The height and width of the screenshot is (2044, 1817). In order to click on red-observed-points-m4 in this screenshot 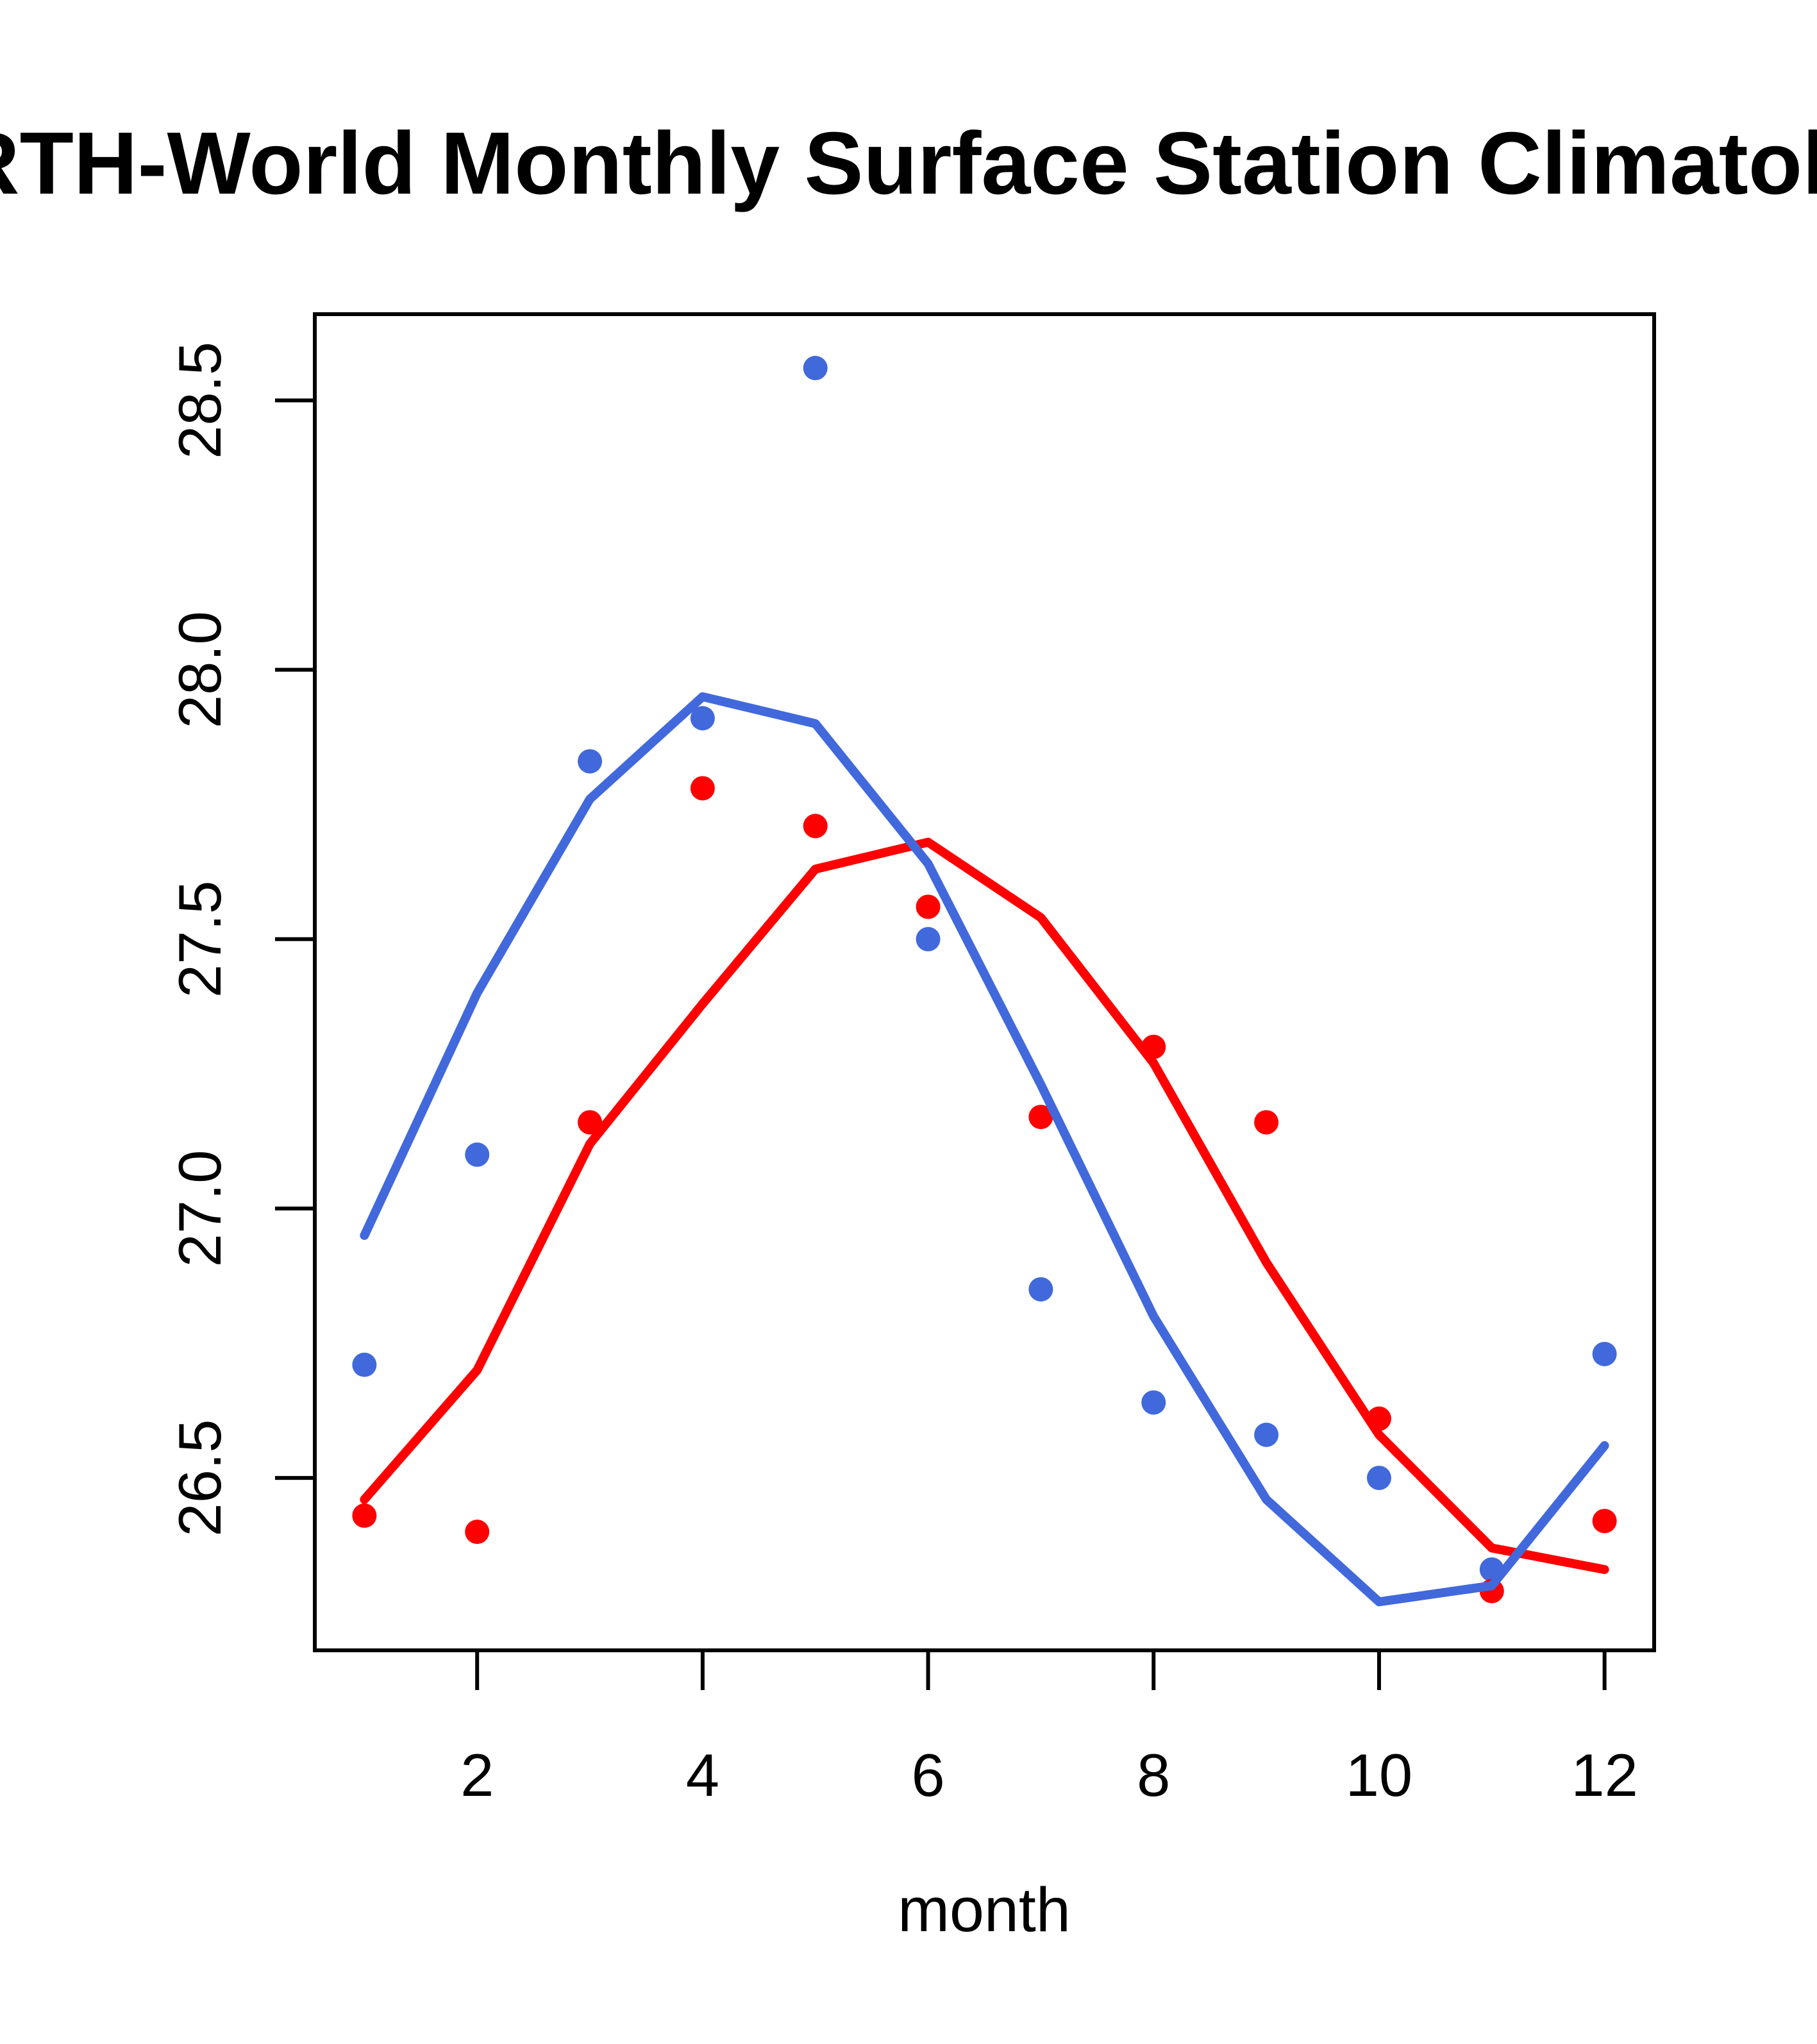, I will do `click(703, 788)`.